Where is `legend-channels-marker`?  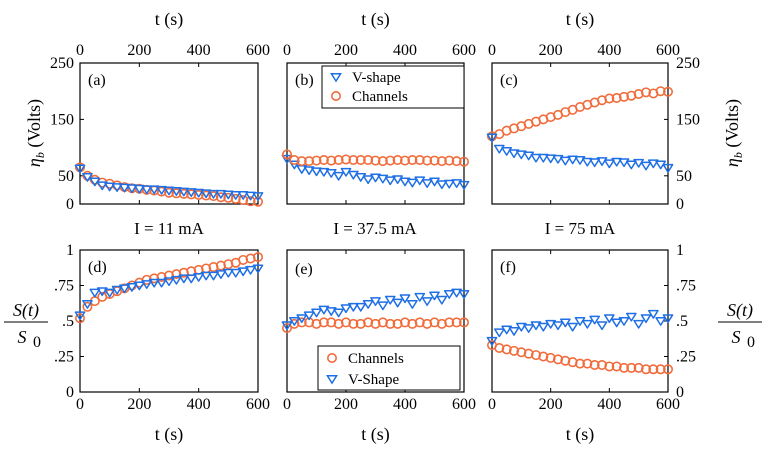 legend-channels-marker is located at coordinates (331, 357).